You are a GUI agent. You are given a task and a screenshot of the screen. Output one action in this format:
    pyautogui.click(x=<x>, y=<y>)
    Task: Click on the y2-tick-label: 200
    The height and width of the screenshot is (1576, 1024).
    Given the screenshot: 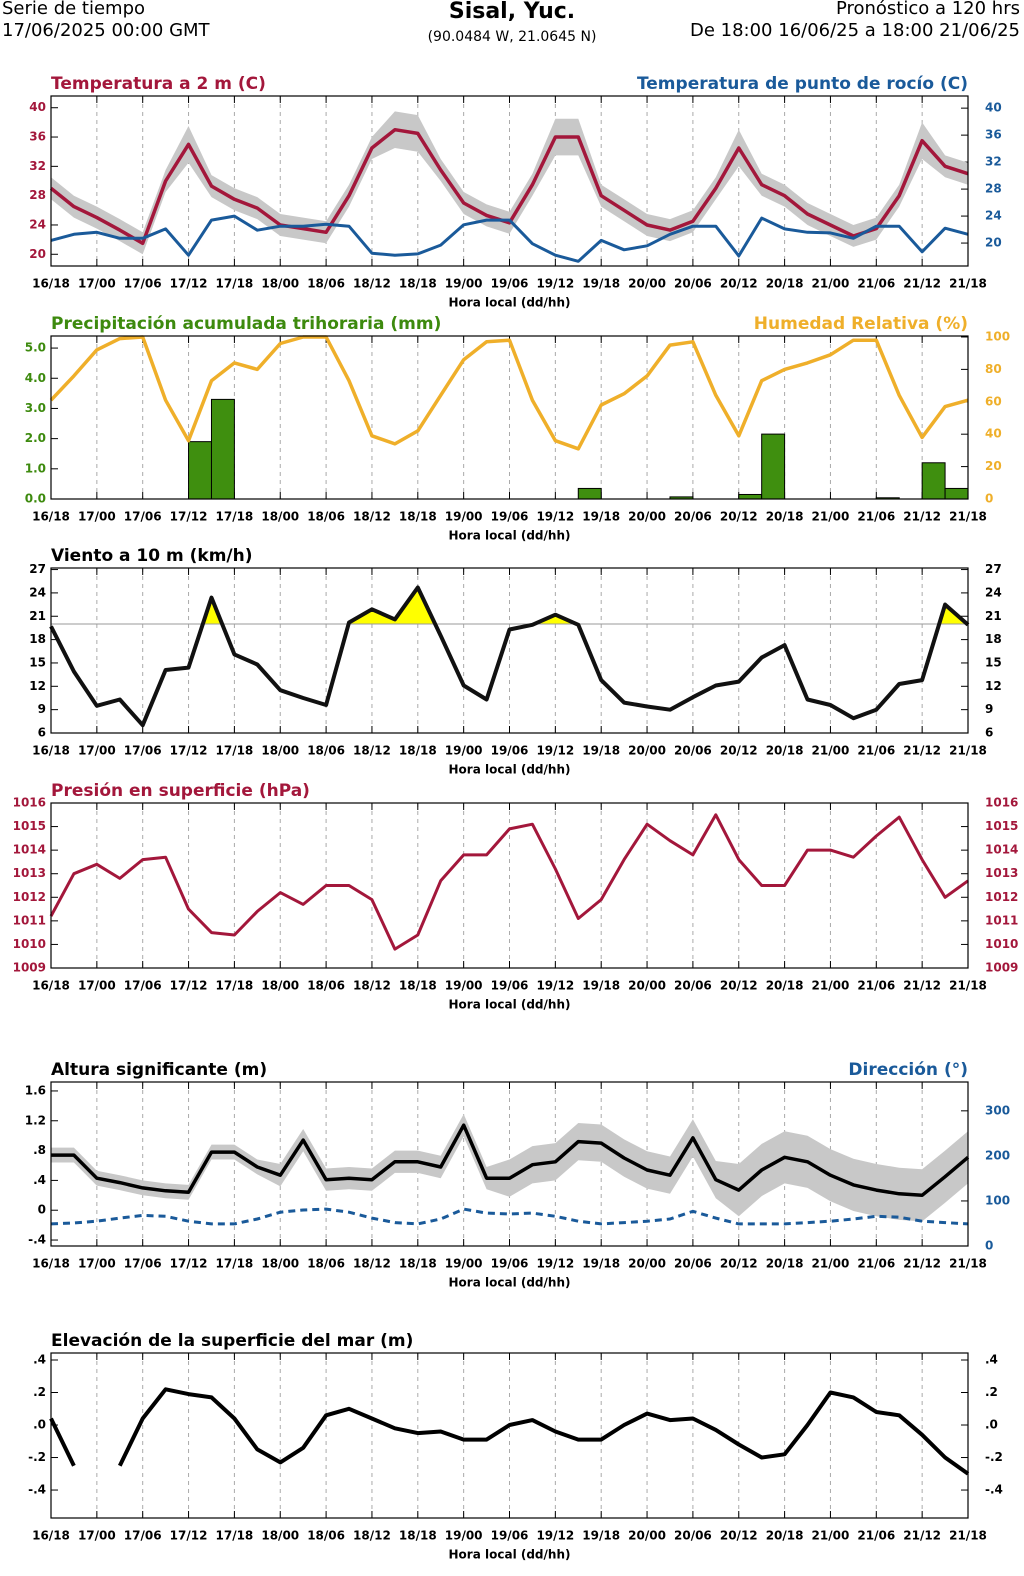 What is the action you would take?
    pyautogui.click(x=997, y=1155)
    